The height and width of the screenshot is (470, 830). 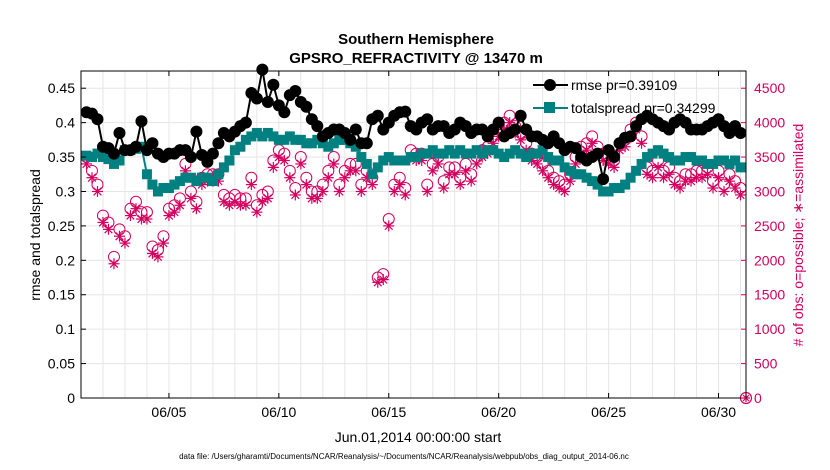 What do you see at coordinates (66, 191) in the screenshot?
I see `y-tick-label: 0.3` at bounding box center [66, 191].